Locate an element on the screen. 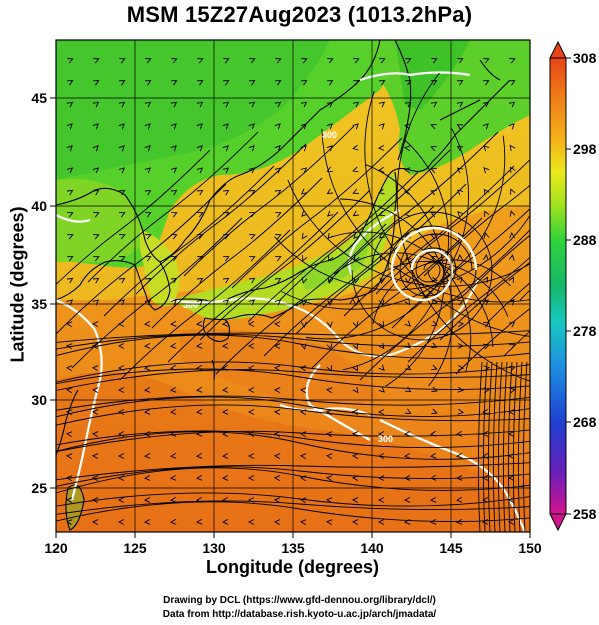  colorbar-tick-label: 308 is located at coordinates (585, 58).